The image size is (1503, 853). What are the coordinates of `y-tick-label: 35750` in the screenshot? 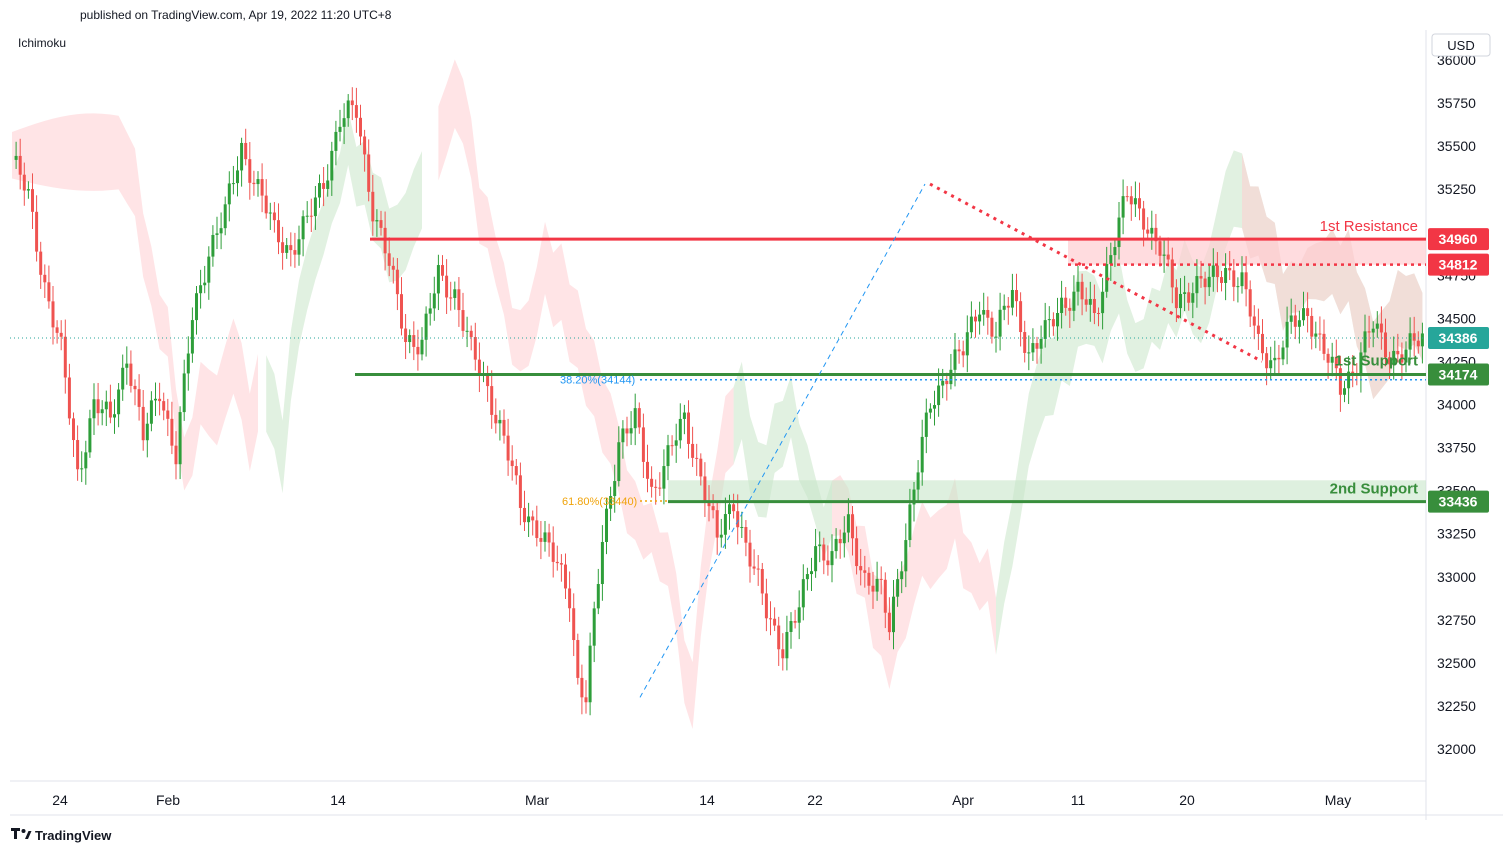 It's located at (1456, 103).